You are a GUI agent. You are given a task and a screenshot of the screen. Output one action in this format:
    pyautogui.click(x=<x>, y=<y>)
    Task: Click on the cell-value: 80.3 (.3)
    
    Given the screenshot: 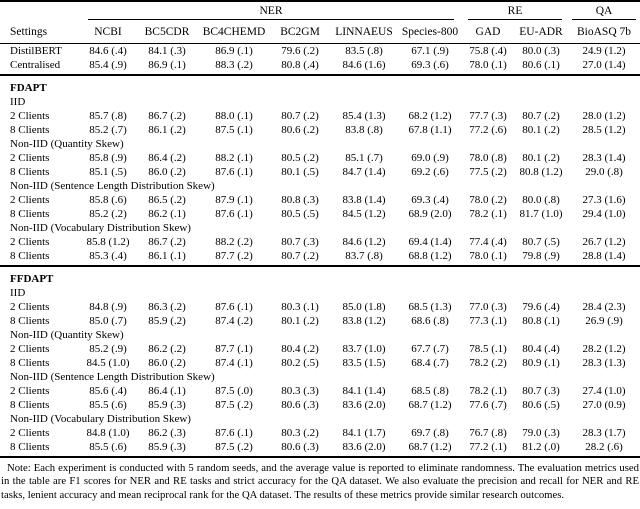 What is the action you would take?
    pyautogui.click(x=300, y=391)
    